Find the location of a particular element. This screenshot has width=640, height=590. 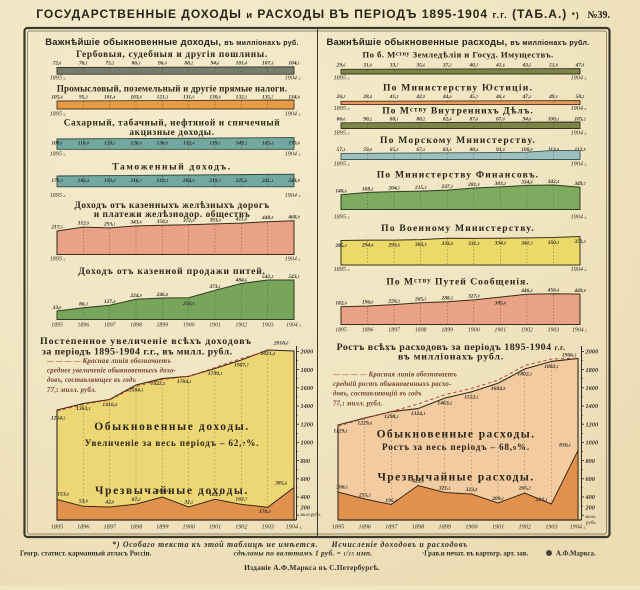

svg-text: 76,1 is located at coordinates (83, 64).